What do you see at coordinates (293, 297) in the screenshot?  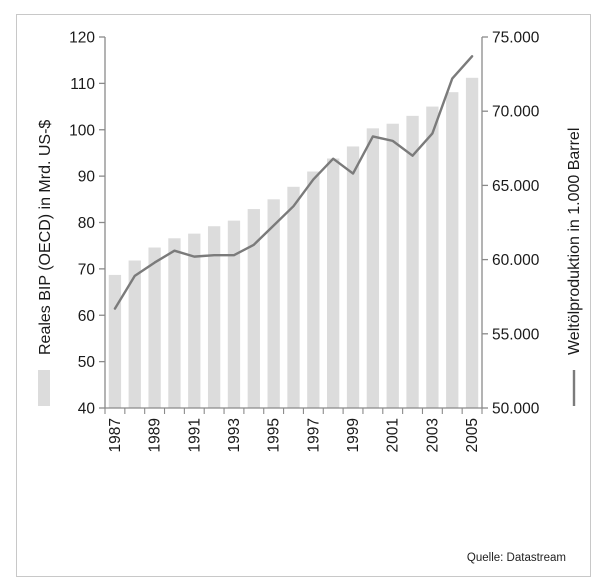 I see `bar-1996` at bounding box center [293, 297].